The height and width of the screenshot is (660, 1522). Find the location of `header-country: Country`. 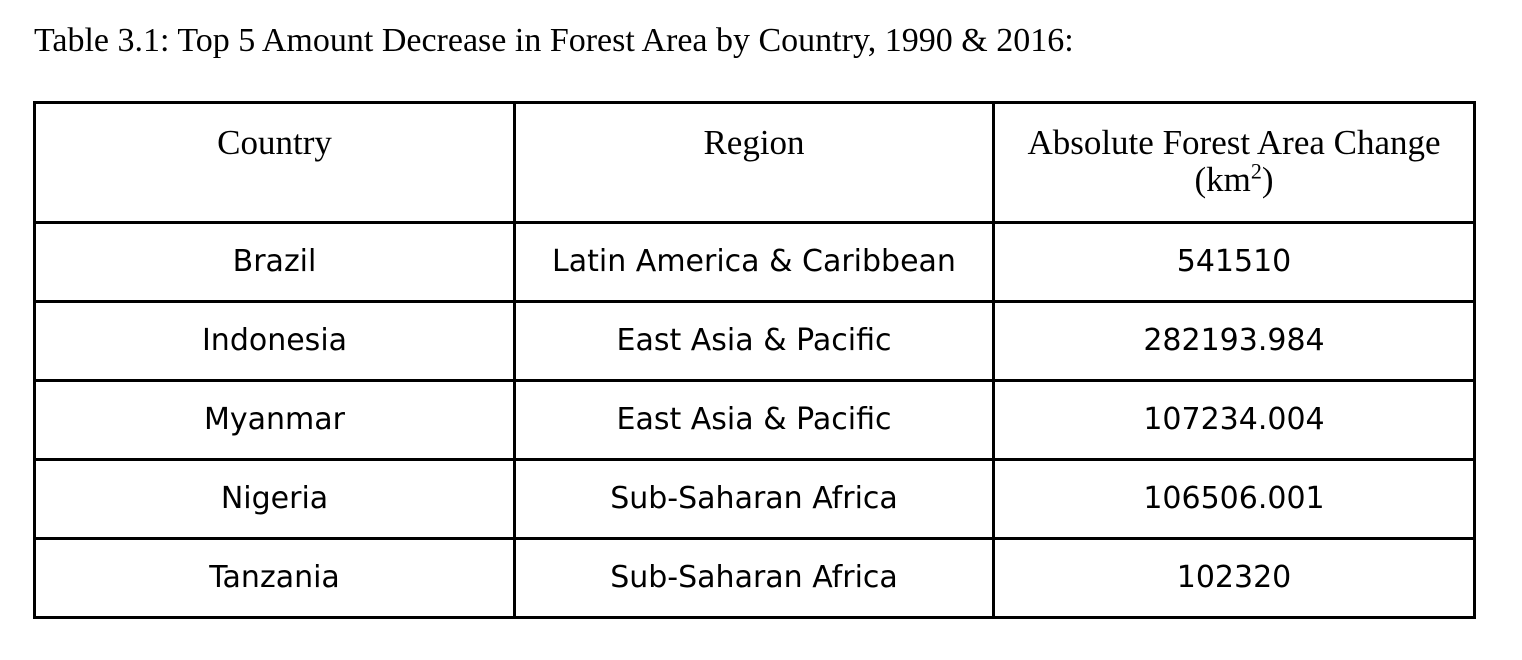

header-country: Country is located at coordinates (274, 162).